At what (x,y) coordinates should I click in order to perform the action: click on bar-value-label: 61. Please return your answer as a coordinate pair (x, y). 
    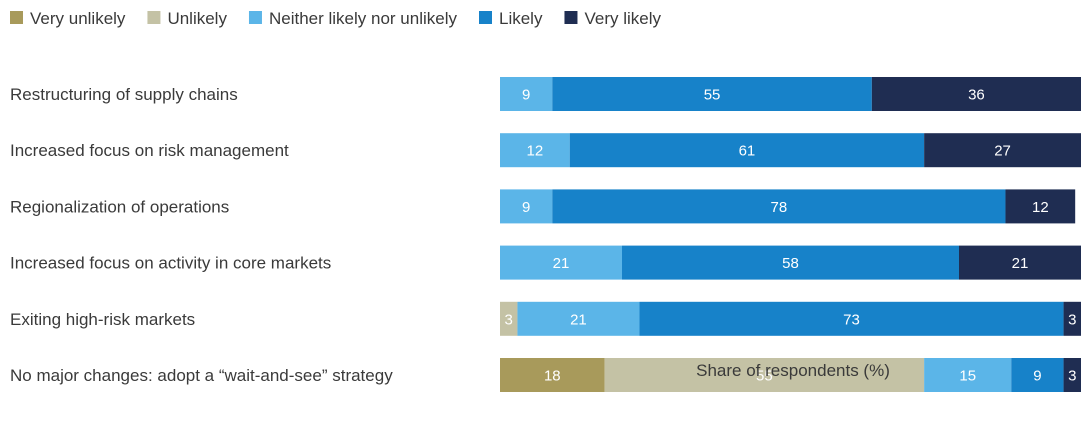
    Looking at the image, I should click on (747, 151).